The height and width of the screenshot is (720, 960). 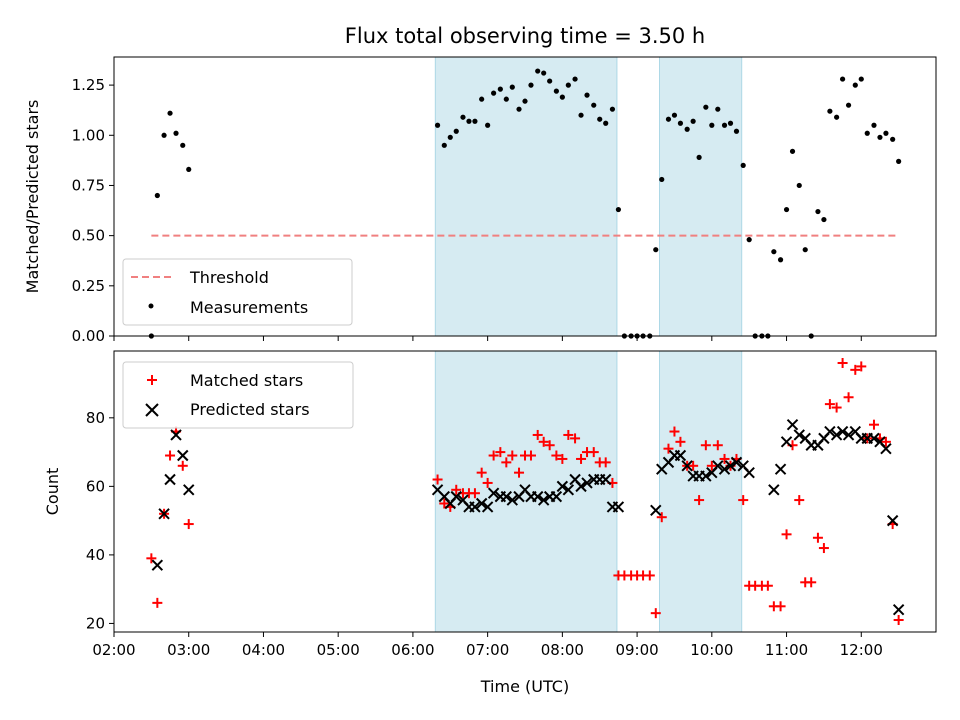 I want to click on x-tick-label: 03:00, so click(x=188, y=650).